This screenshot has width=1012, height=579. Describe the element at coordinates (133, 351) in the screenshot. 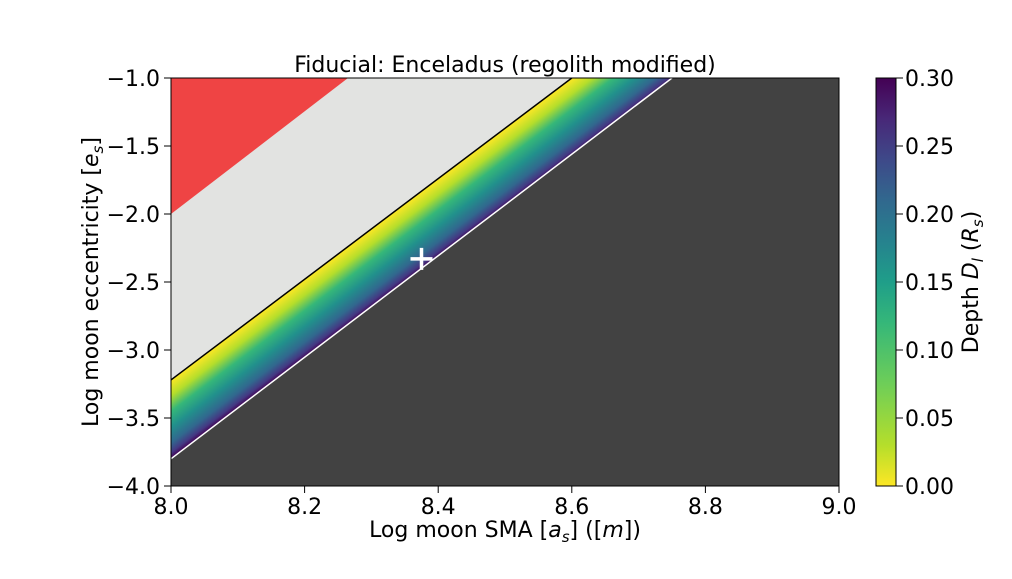

I see `y-tick-label: −3.0` at that location.